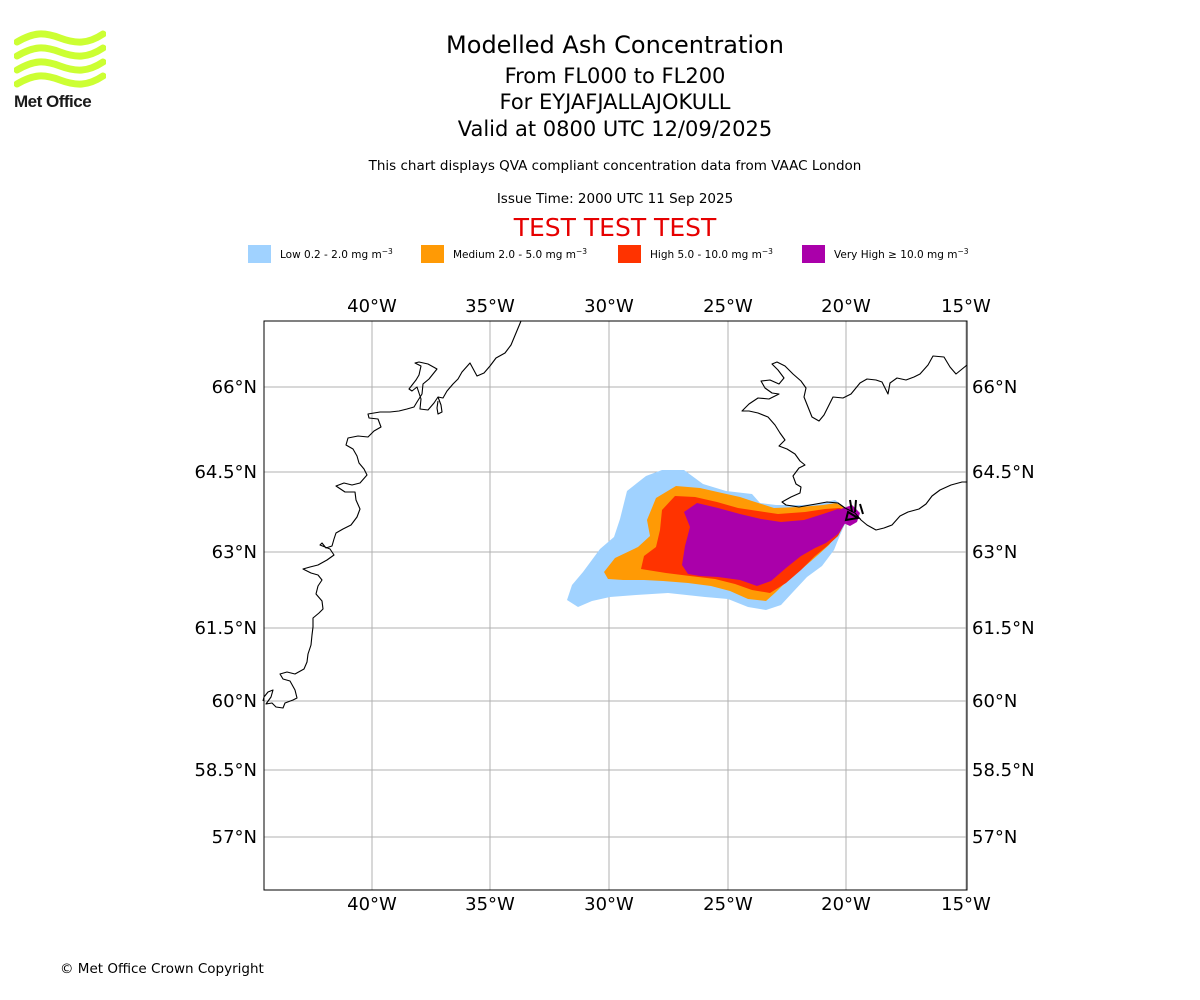  What do you see at coordinates (966, 306) in the screenshot?
I see `longitude-label-top: 15°W` at bounding box center [966, 306].